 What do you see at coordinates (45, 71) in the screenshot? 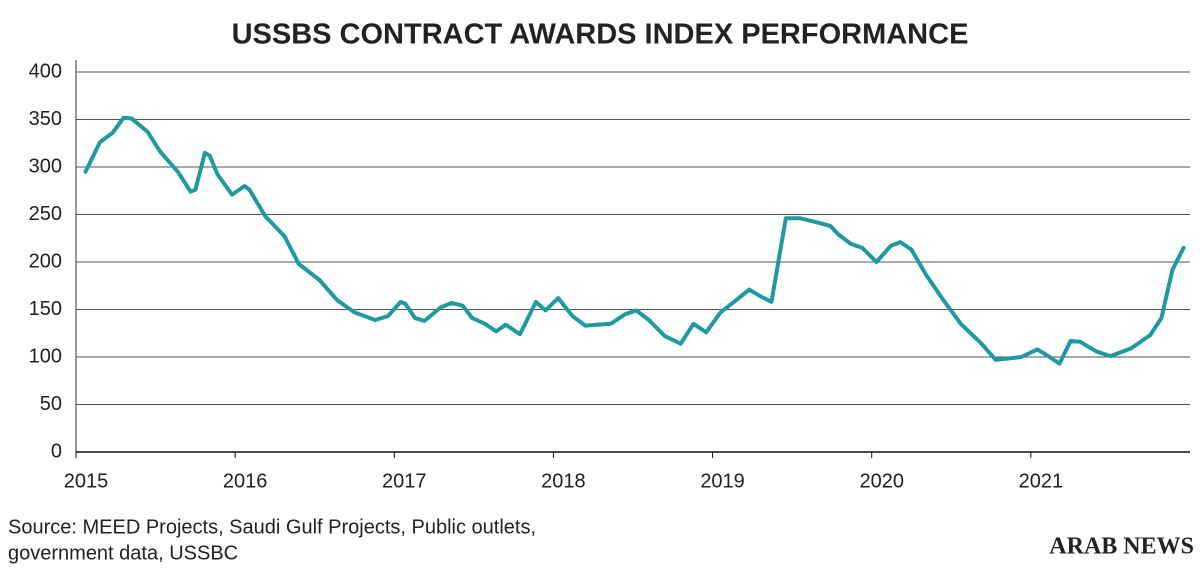
I see `y-tick-label: 400` at bounding box center [45, 71].